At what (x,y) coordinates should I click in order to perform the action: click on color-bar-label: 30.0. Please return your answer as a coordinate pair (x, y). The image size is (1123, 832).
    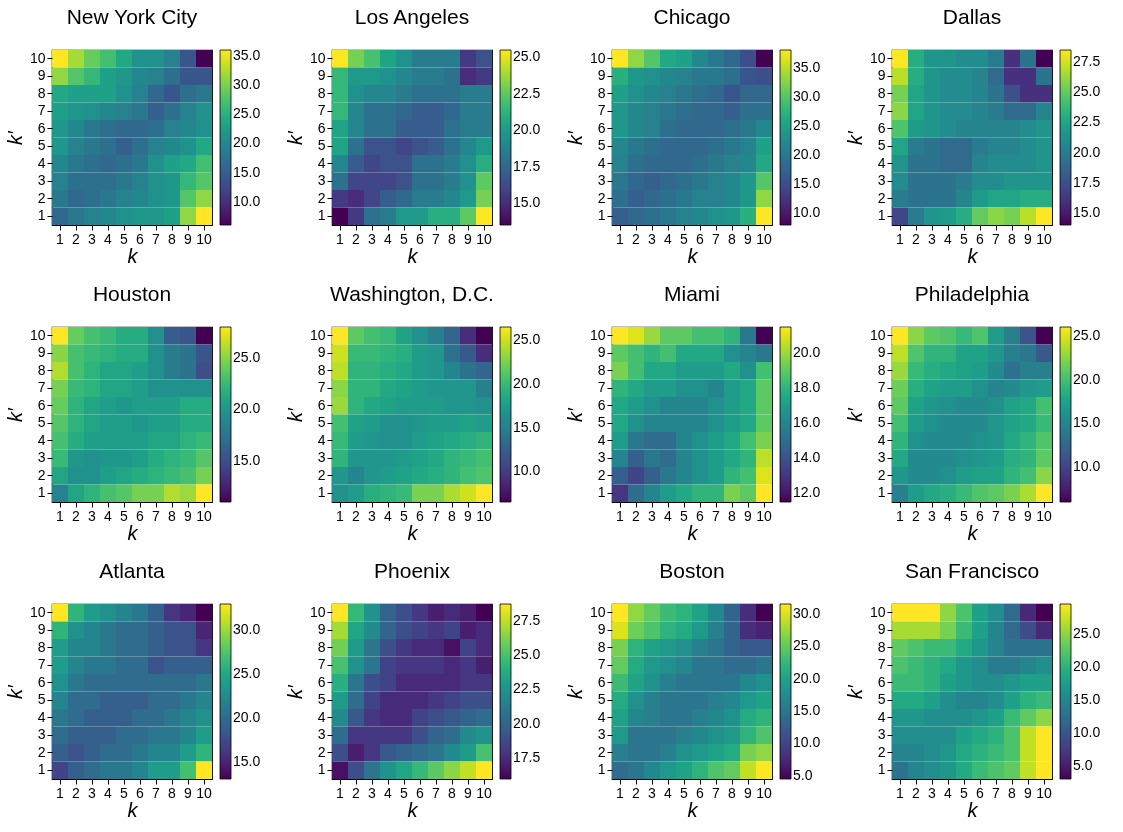
    Looking at the image, I should click on (807, 95).